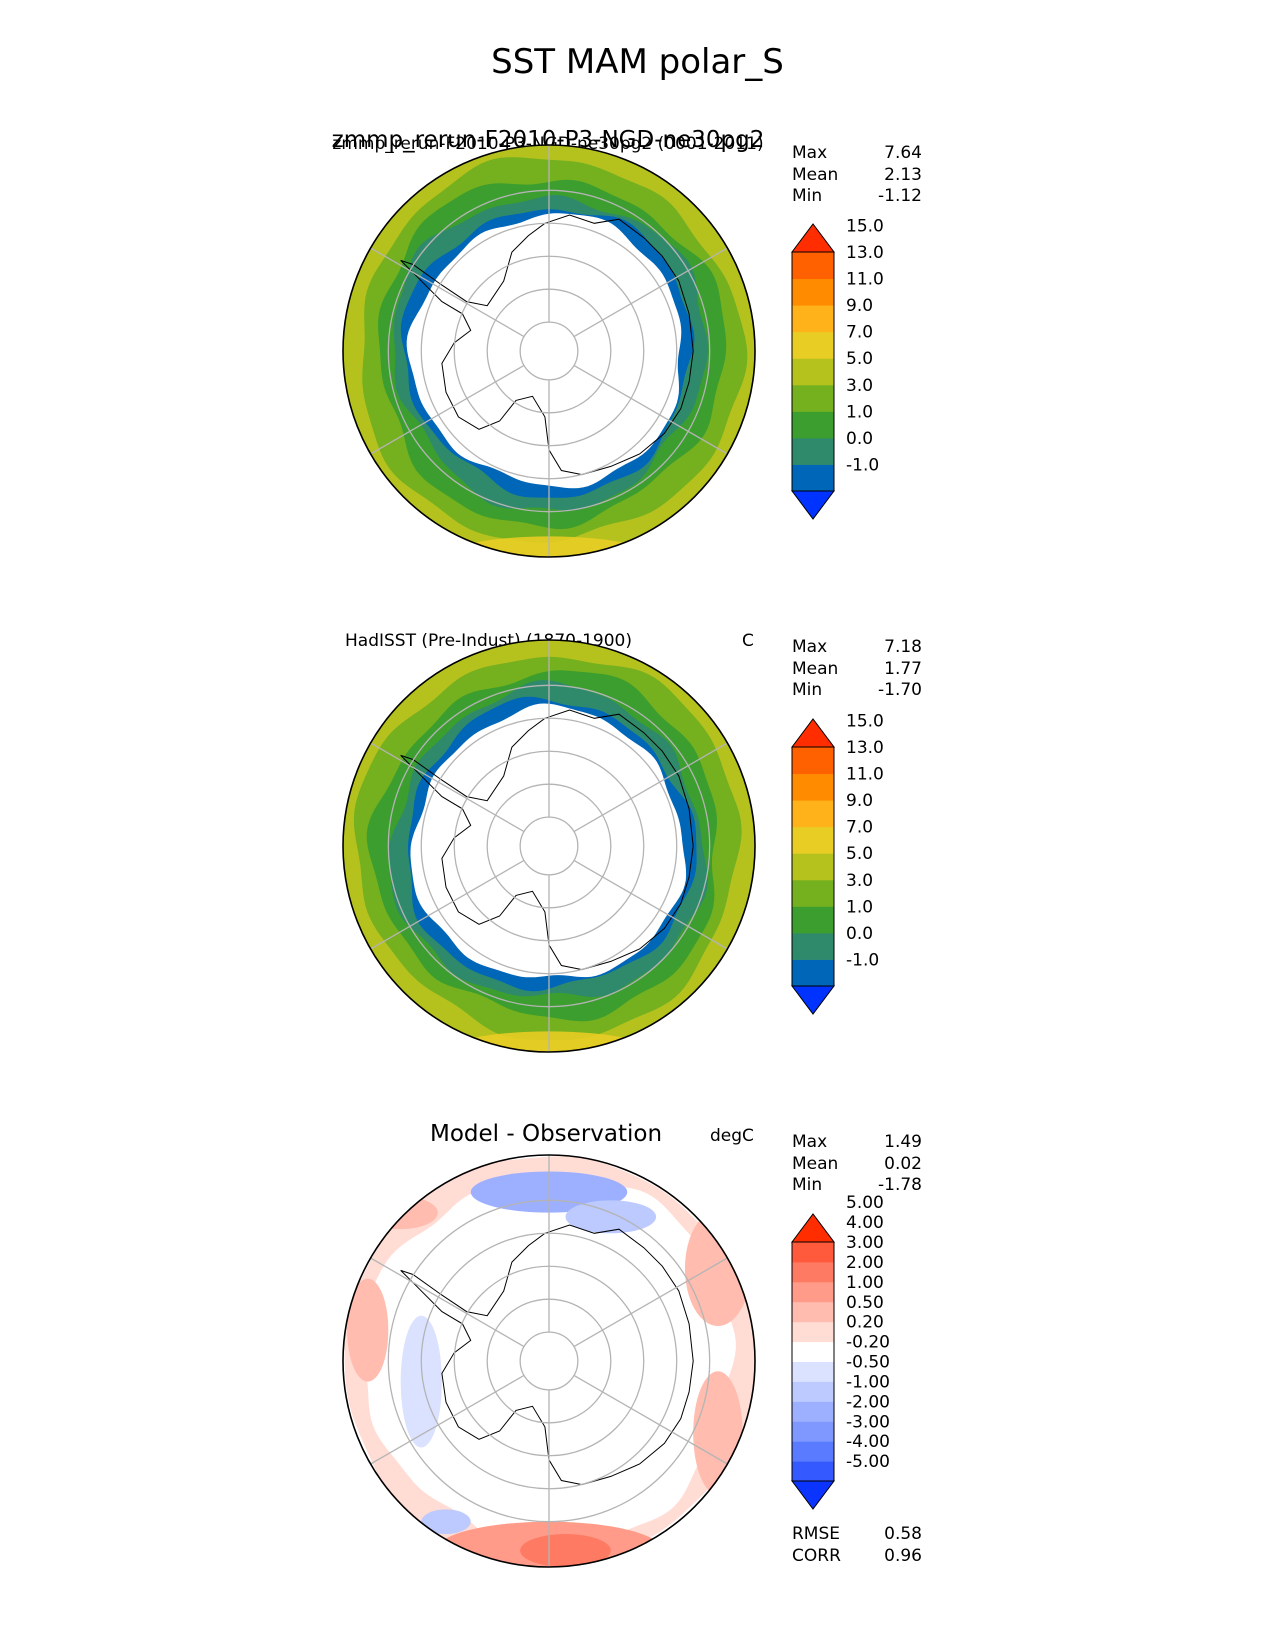 This screenshot has height=1650, width=1275. What do you see at coordinates (865, 1243) in the screenshot?
I see `colorbar-tick-label: 3.00` at bounding box center [865, 1243].